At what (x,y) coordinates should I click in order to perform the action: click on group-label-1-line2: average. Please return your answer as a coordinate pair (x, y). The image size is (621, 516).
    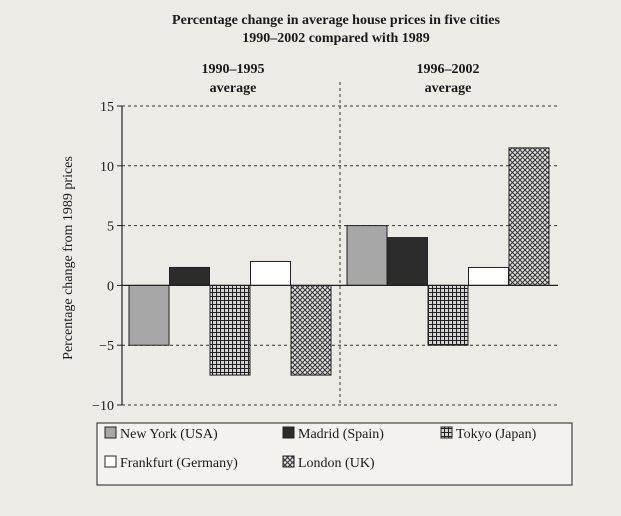
    Looking at the image, I should click on (233, 88).